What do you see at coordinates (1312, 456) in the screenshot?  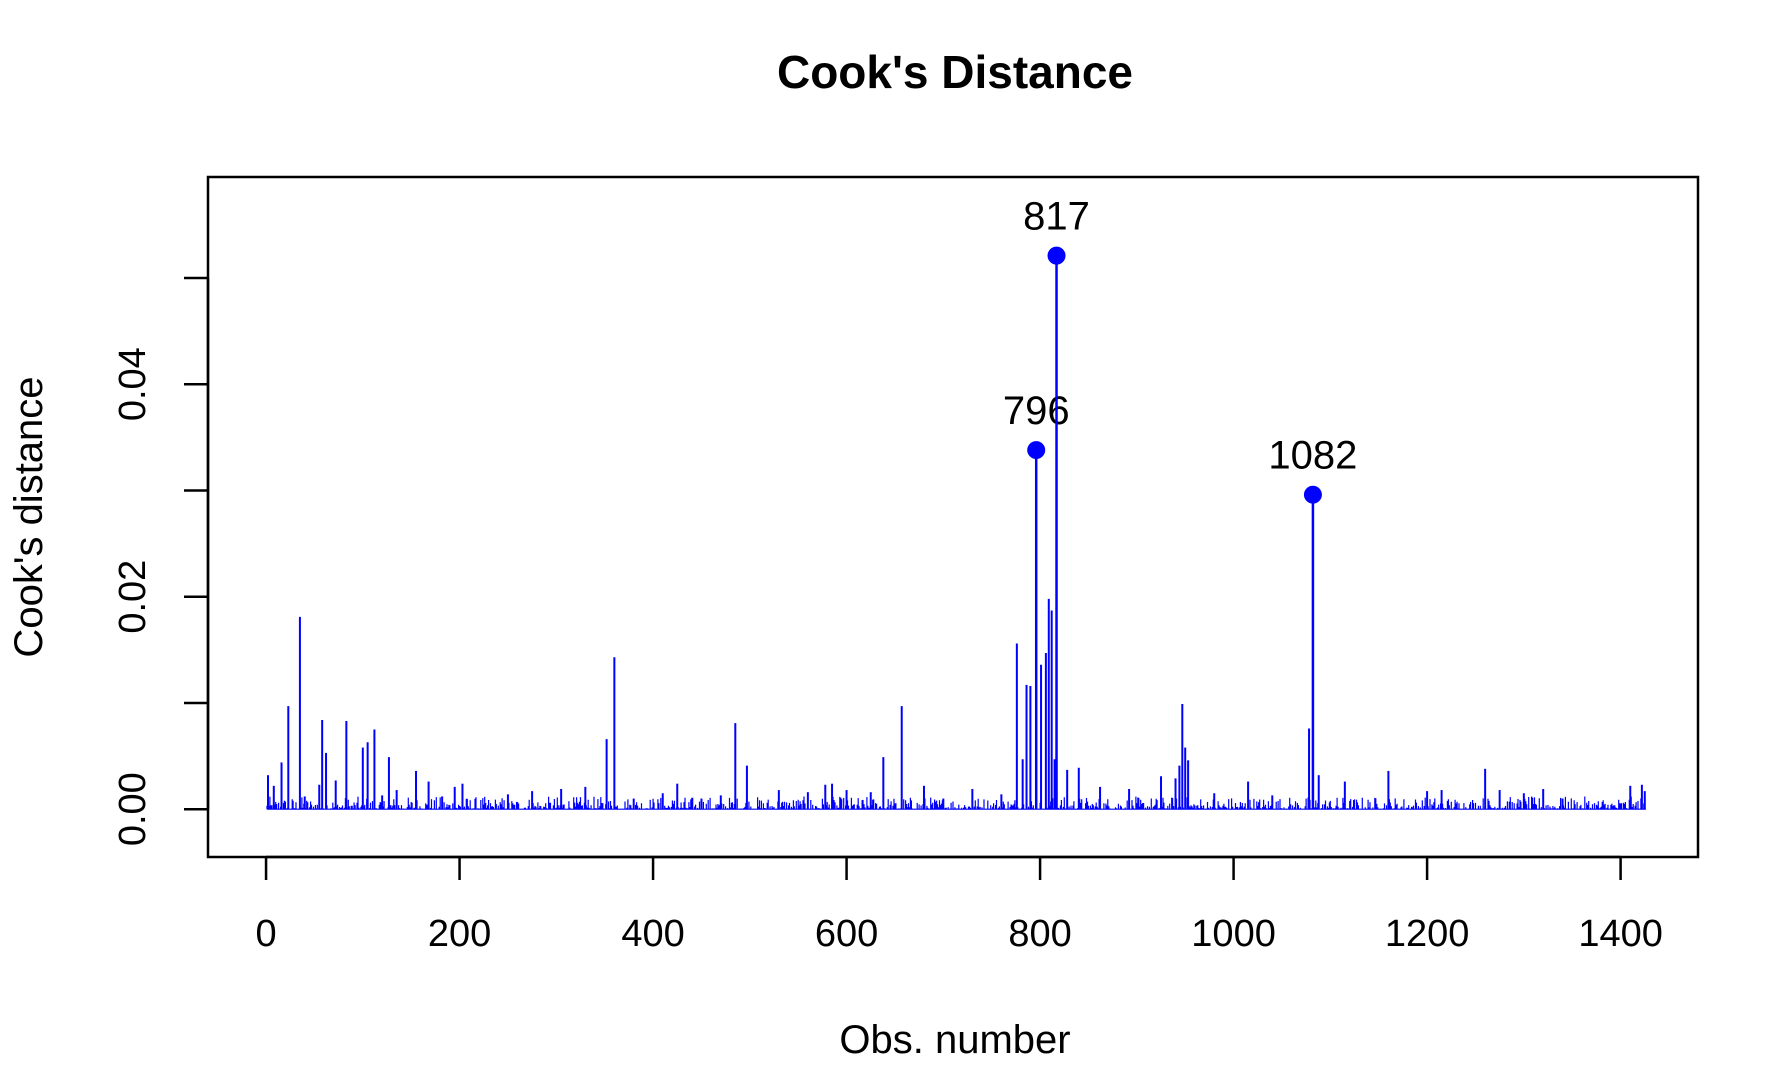 I see `point-label: 1082` at bounding box center [1312, 456].